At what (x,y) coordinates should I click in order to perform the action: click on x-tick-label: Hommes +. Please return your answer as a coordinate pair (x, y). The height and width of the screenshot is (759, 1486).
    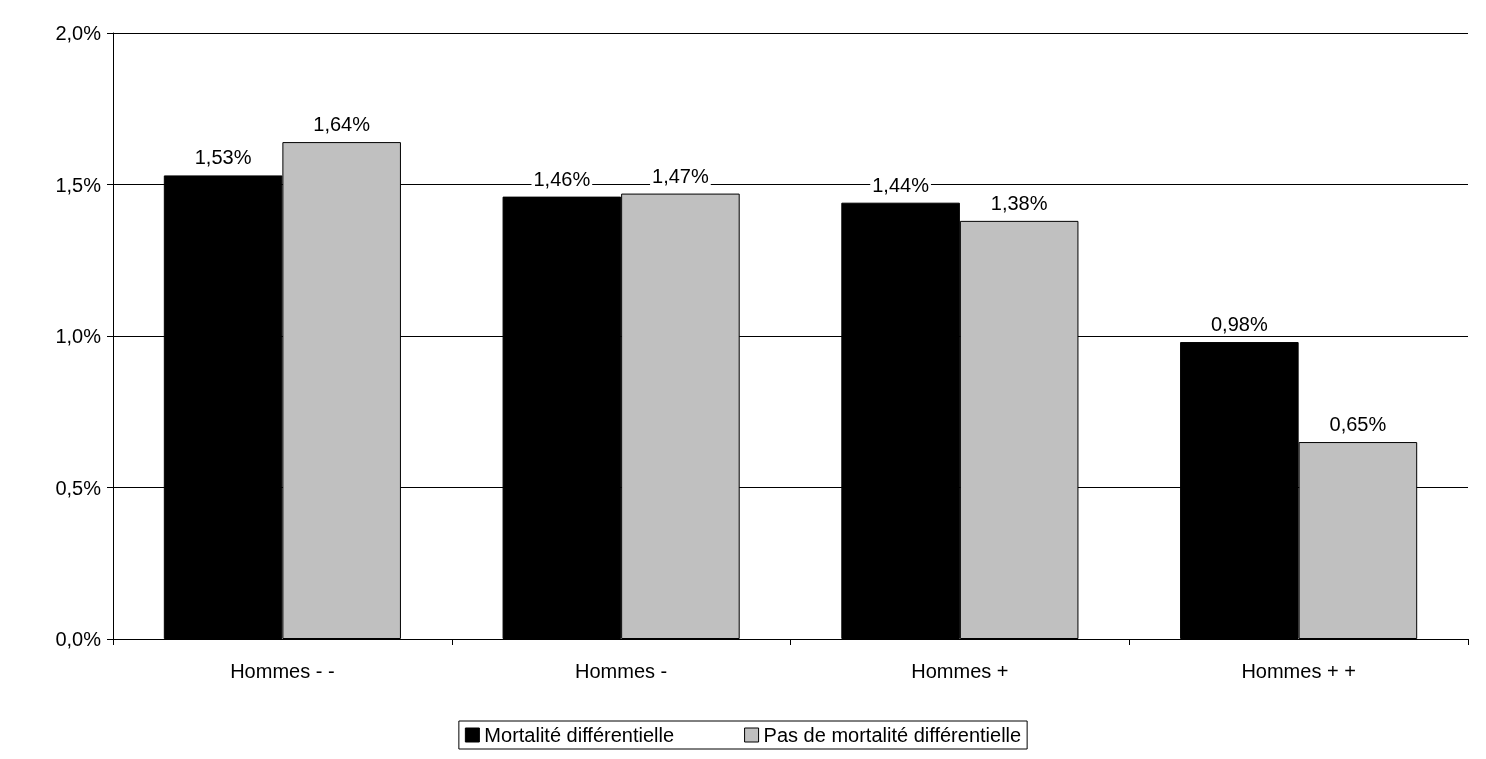
    Looking at the image, I should click on (960, 671).